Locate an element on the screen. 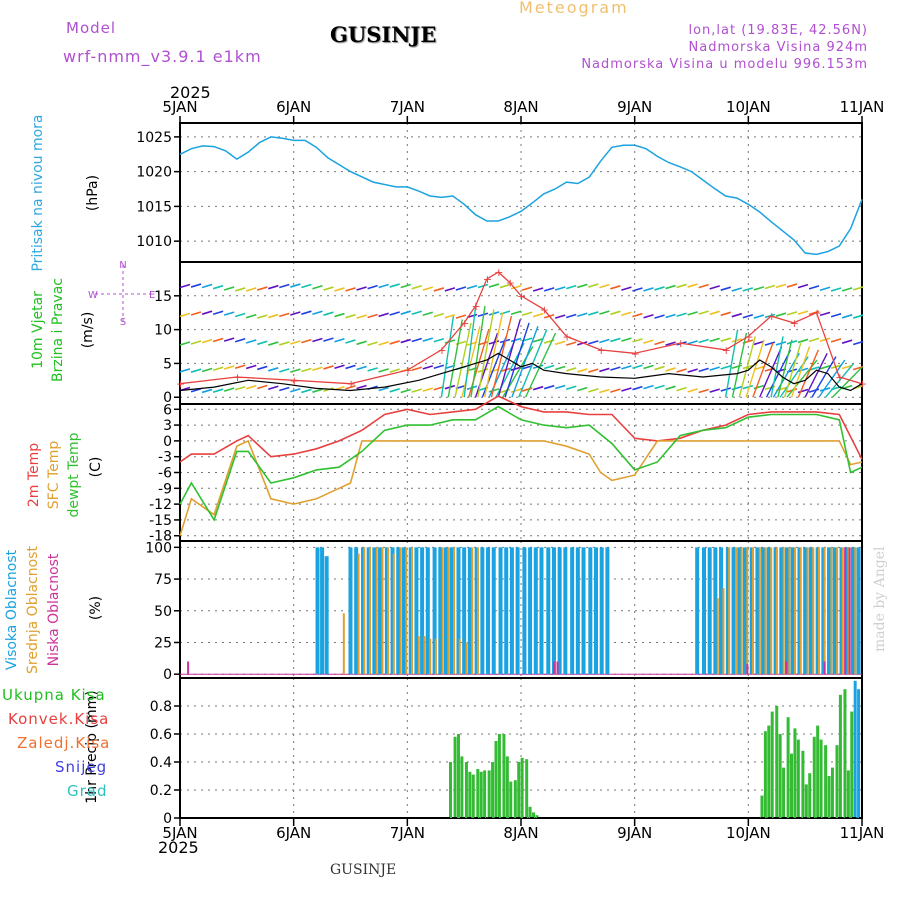 This screenshot has width=900, height=900. y-tick-label: 0.6 is located at coordinates (161, 735).